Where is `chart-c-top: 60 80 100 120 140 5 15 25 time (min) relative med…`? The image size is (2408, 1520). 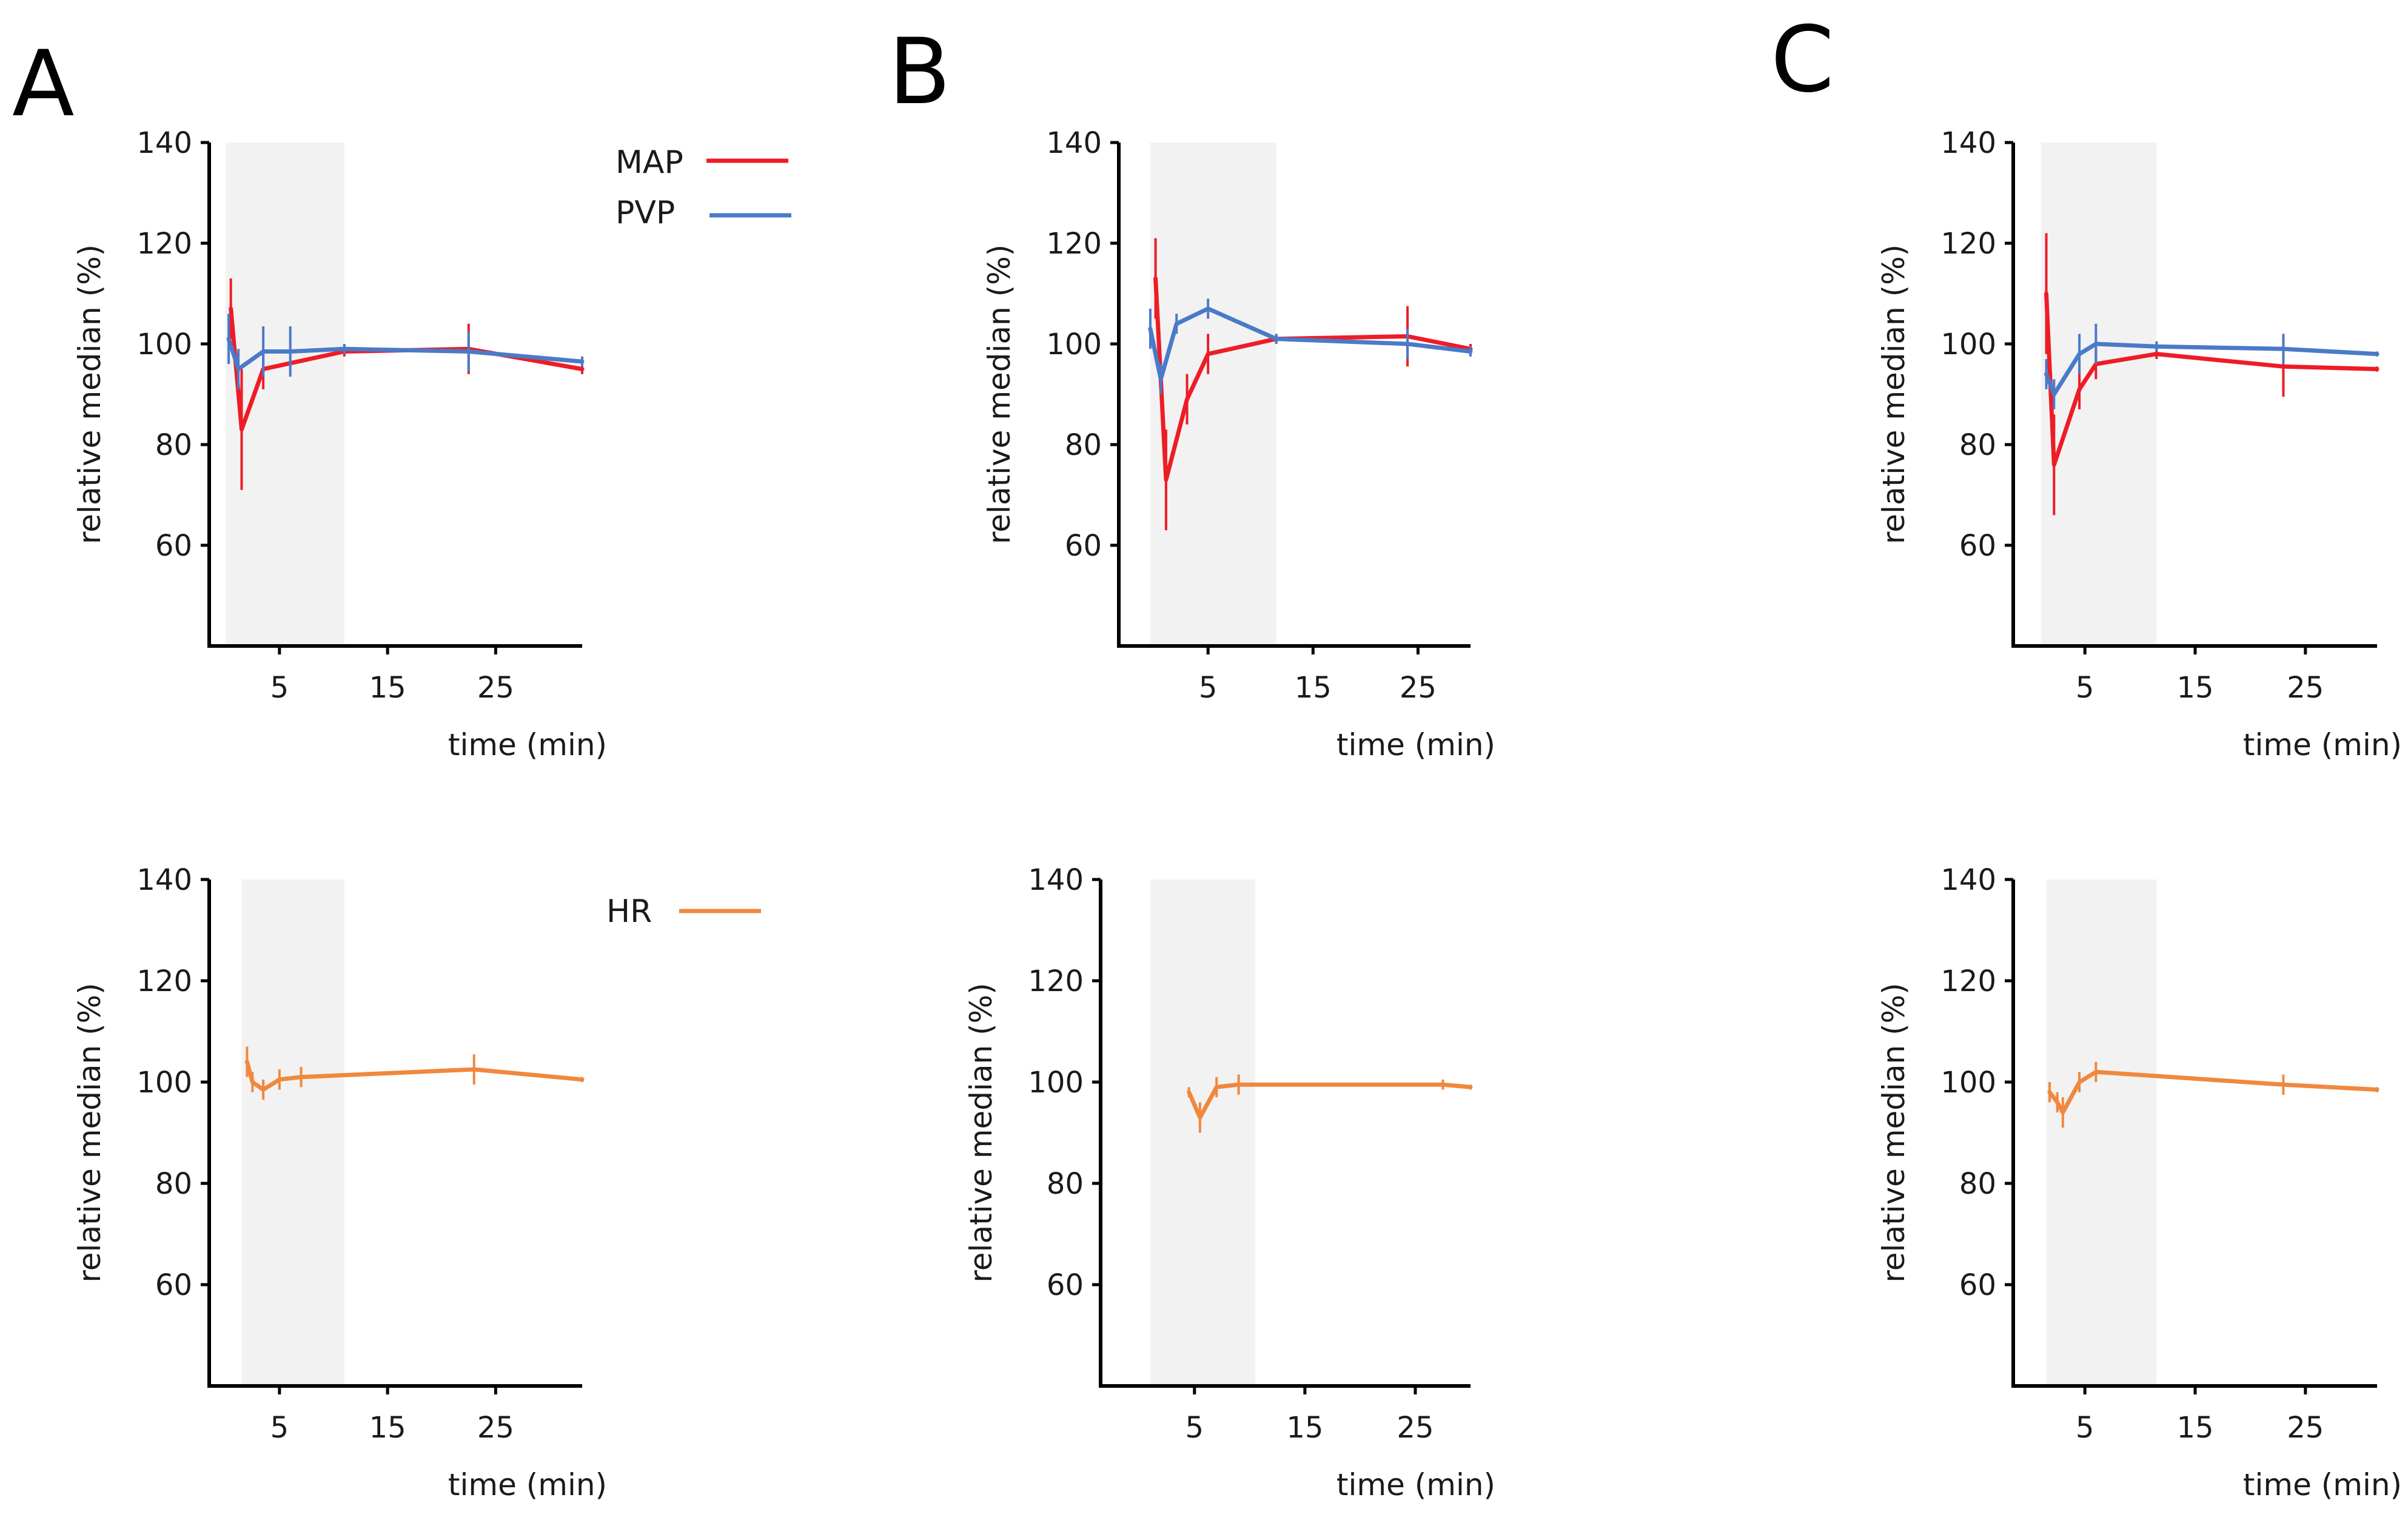 chart-c-top: 60 80 100 120 140 5 15 25 time (min) relative med… is located at coordinates (2139, 444).